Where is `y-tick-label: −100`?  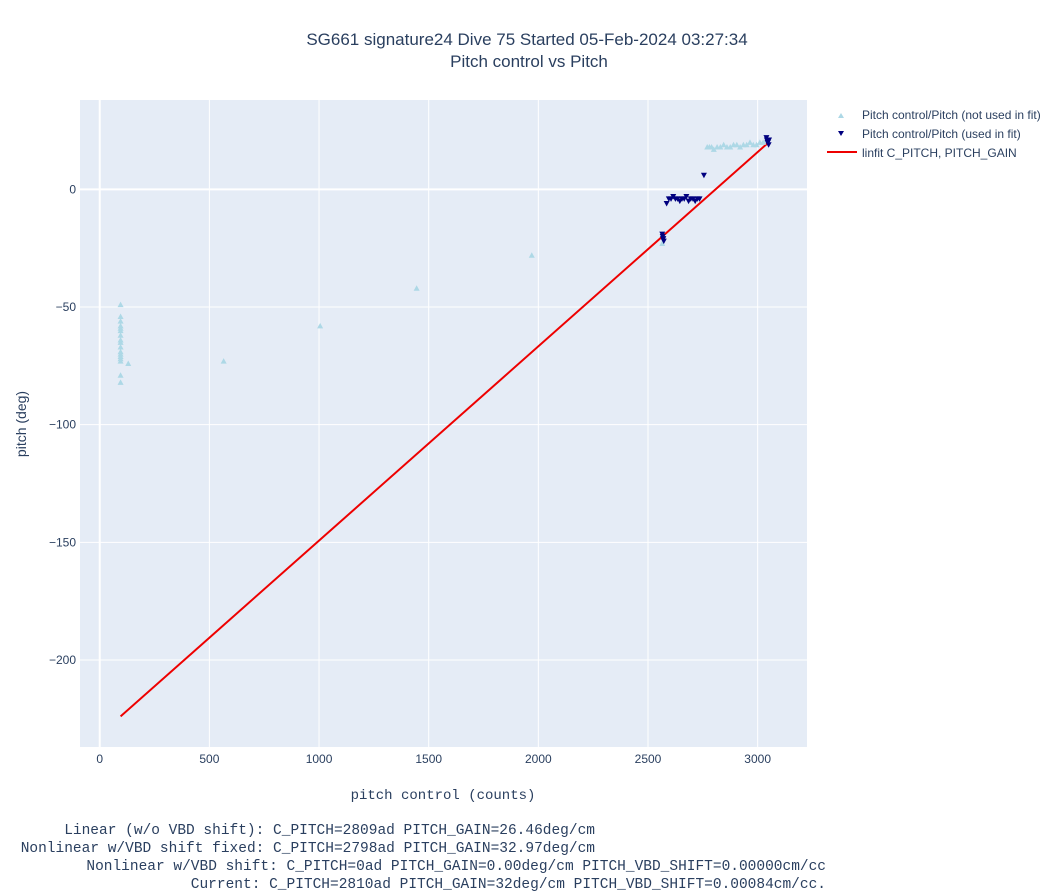 y-tick-label: −100 is located at coordinates (62, 425).